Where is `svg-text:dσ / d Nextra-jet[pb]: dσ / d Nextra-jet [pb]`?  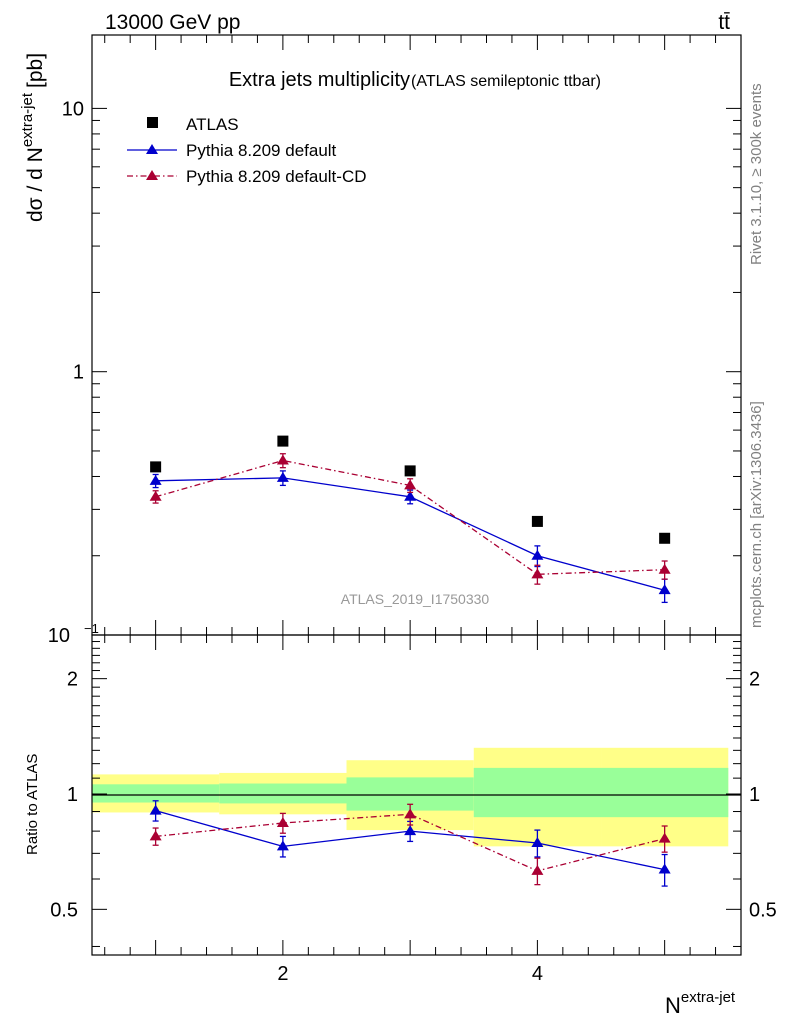 svg-text:dσ / d Nextra-jet[pb]: dσ / d Nextra-jet [pb] is located at coordinates (33, 137).